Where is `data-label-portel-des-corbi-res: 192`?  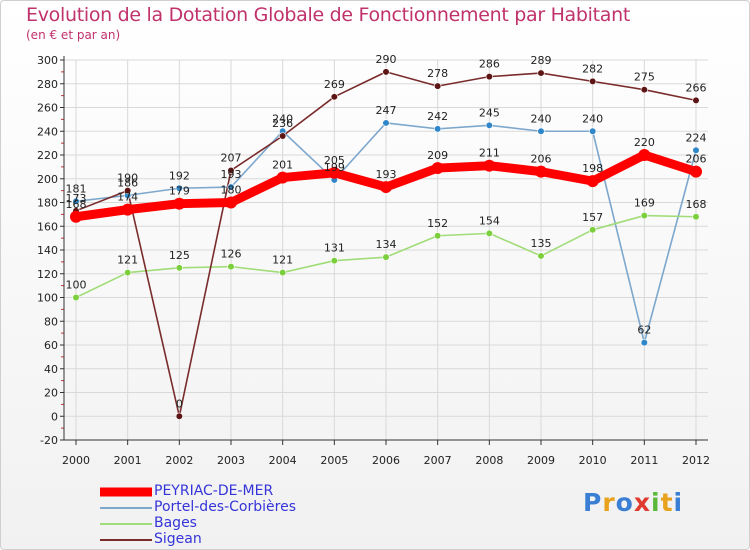 data-label-portel-des-corbi-res: 192 is located at coordinates (179, 175).